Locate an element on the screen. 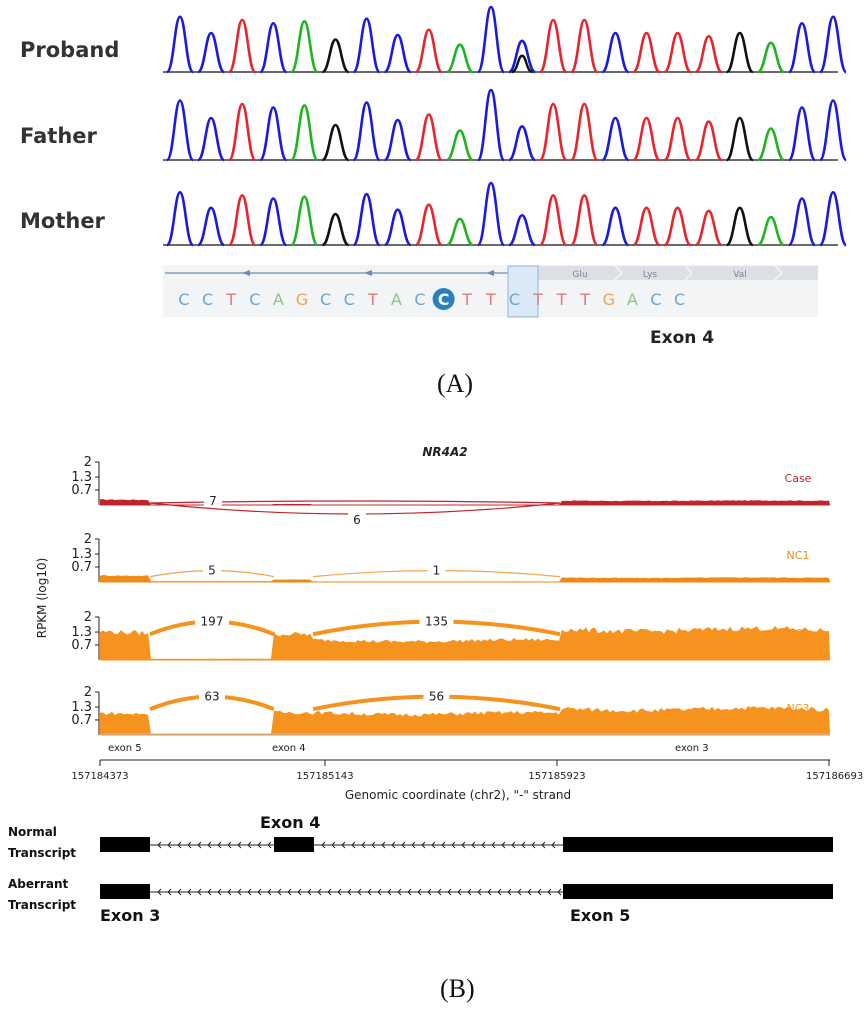 Image resolution: width=865 pixels, height=1010 pixels. amino-acid-label: Val is located at coordinates (739, 275).